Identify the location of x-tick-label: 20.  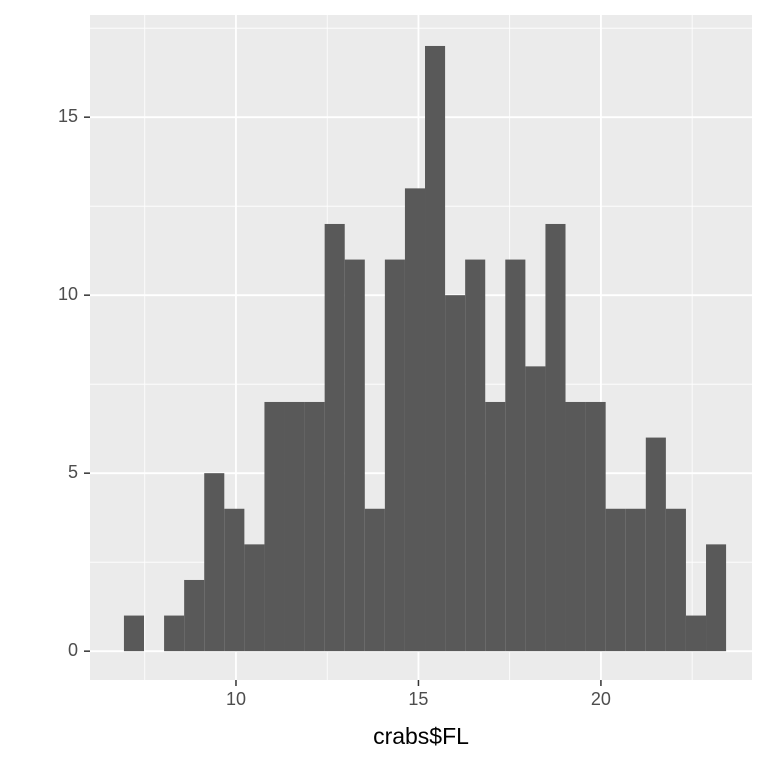
(601, 699).